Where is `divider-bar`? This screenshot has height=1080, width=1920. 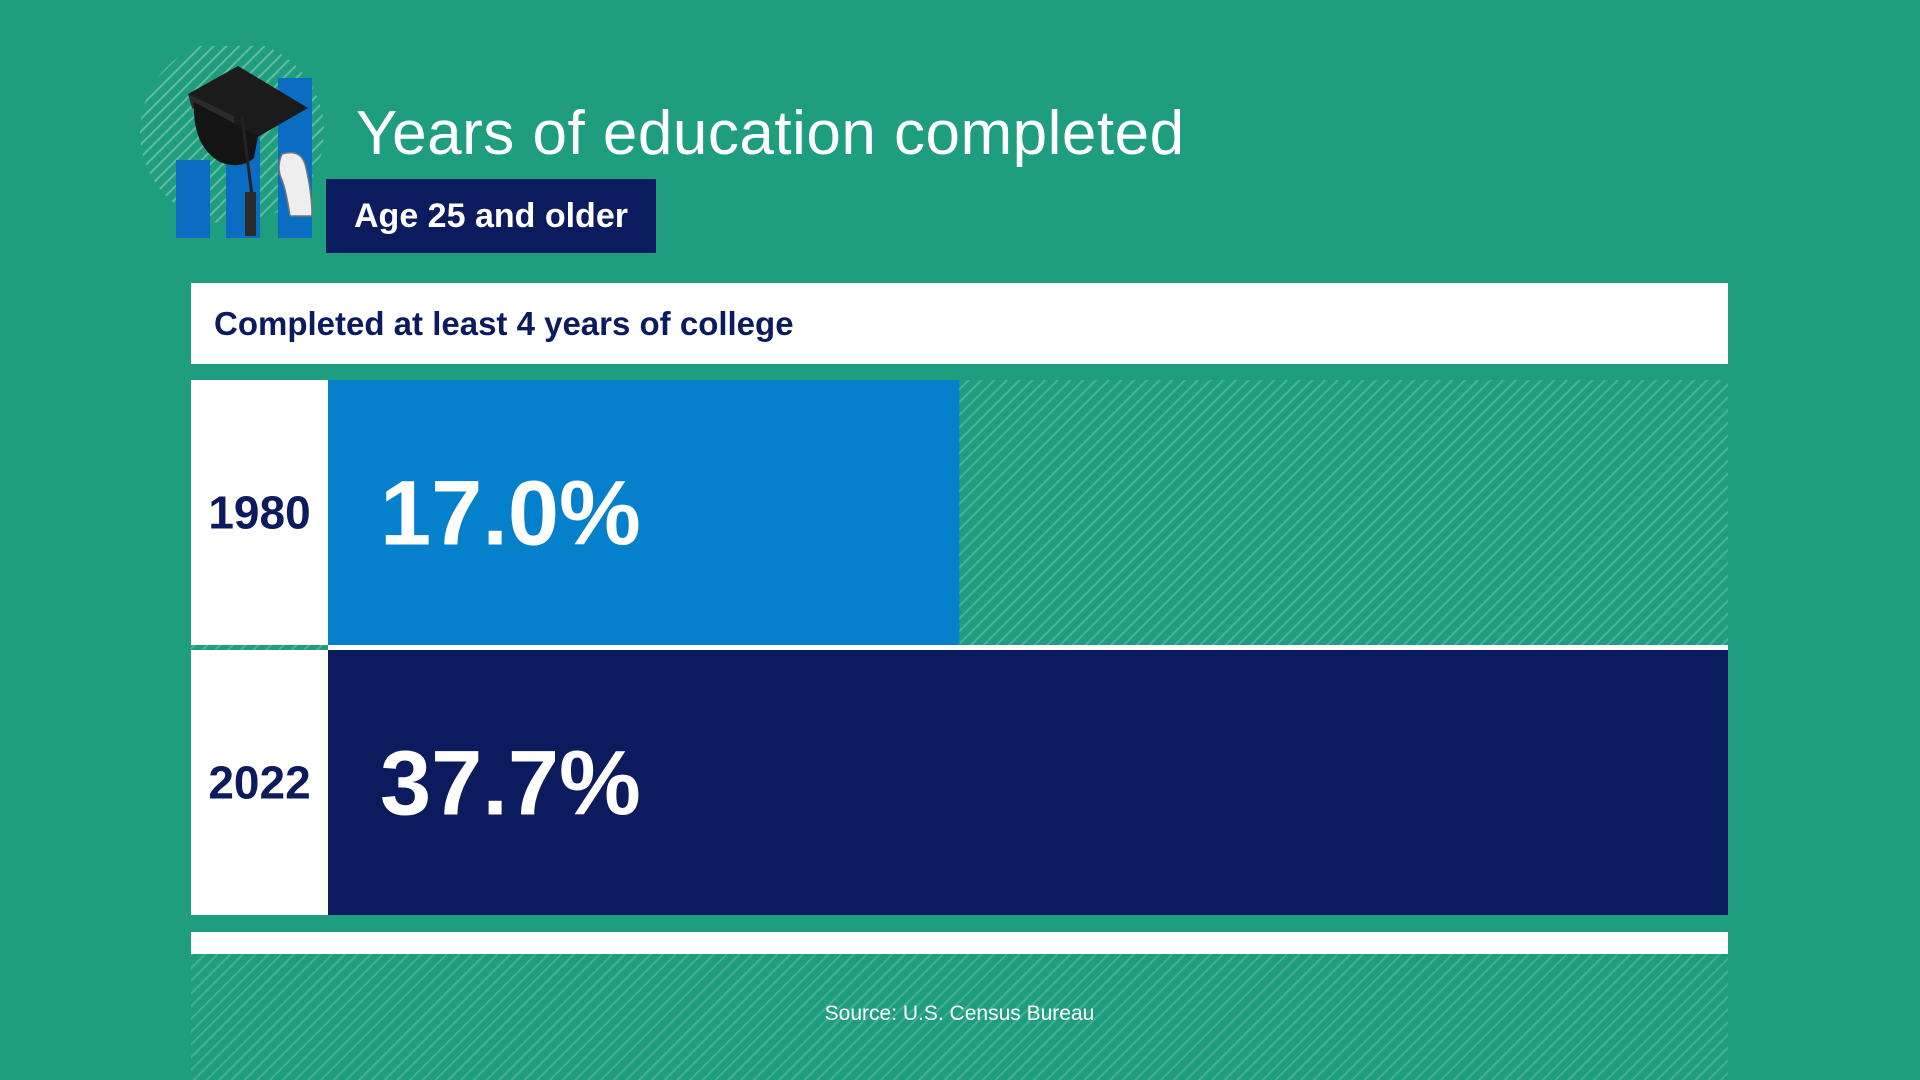 divider-bar is located at coordinates (959, 943).